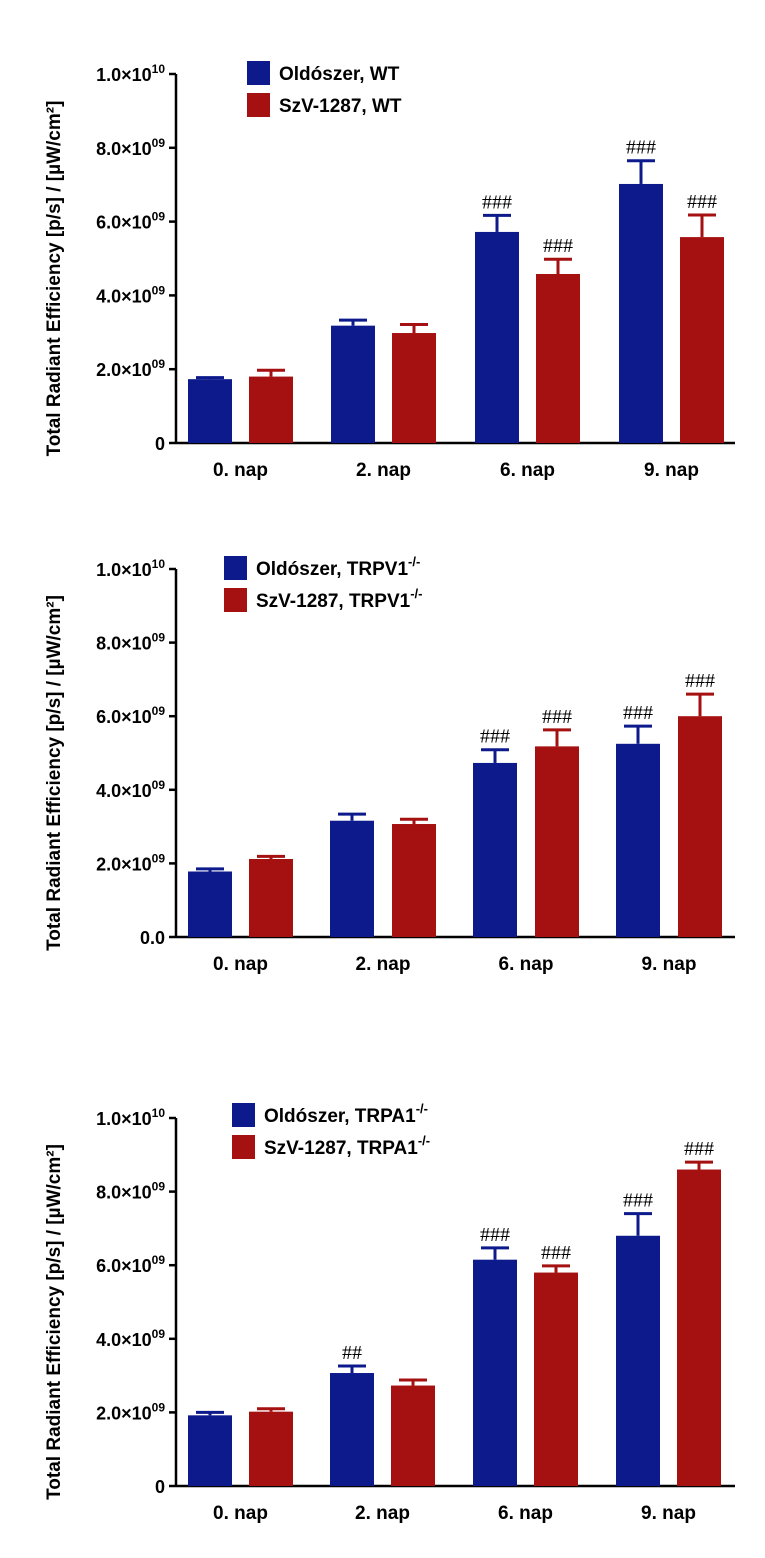  What do you see at coordinates (341, 1148) in the screenshot?
I see `legend-label-text: SzV-1287, TRPA1` at bounding box center [341, 1148].